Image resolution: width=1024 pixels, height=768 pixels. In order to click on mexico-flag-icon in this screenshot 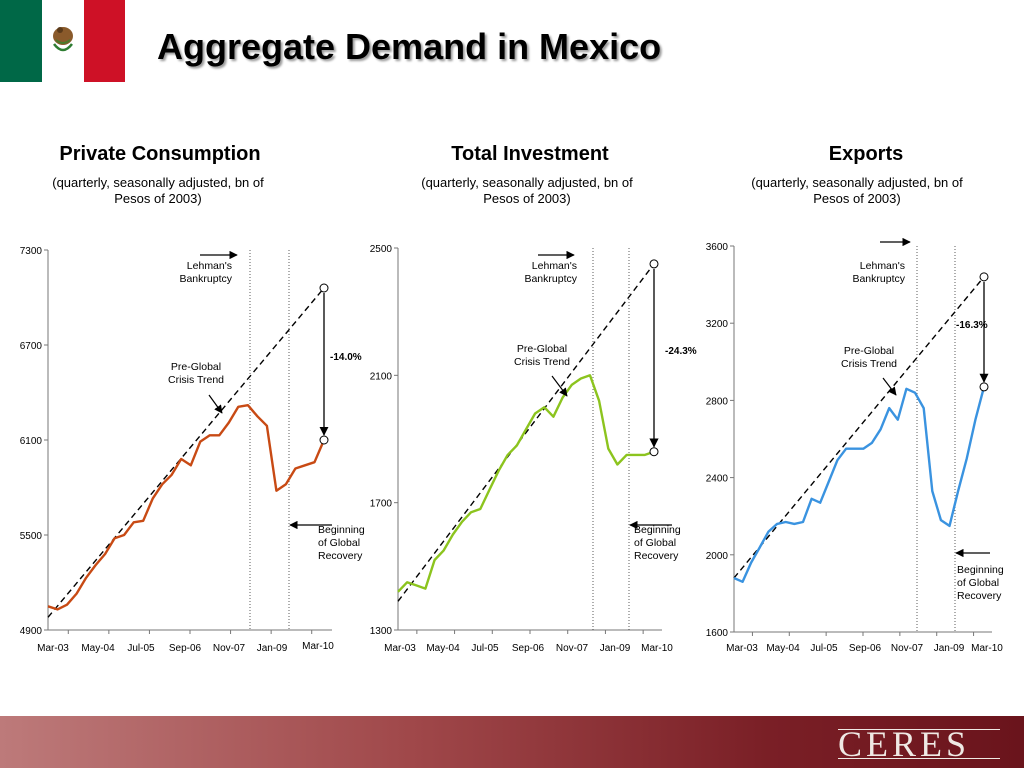, I will do `click(62, 41)`.